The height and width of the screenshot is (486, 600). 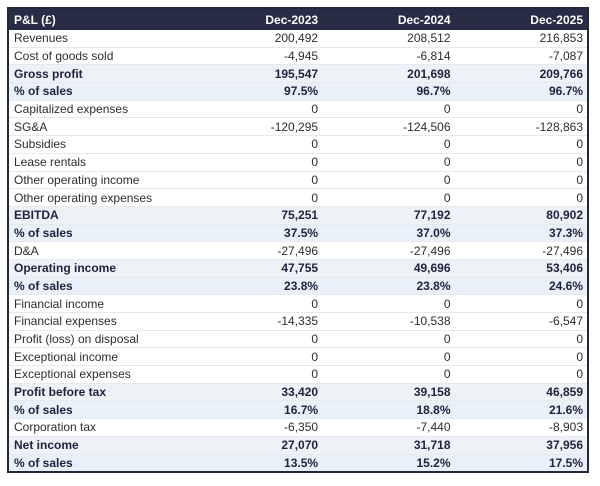 I want to click on row-label: Profit (loss) on disposal, so click(x=99, y=338).